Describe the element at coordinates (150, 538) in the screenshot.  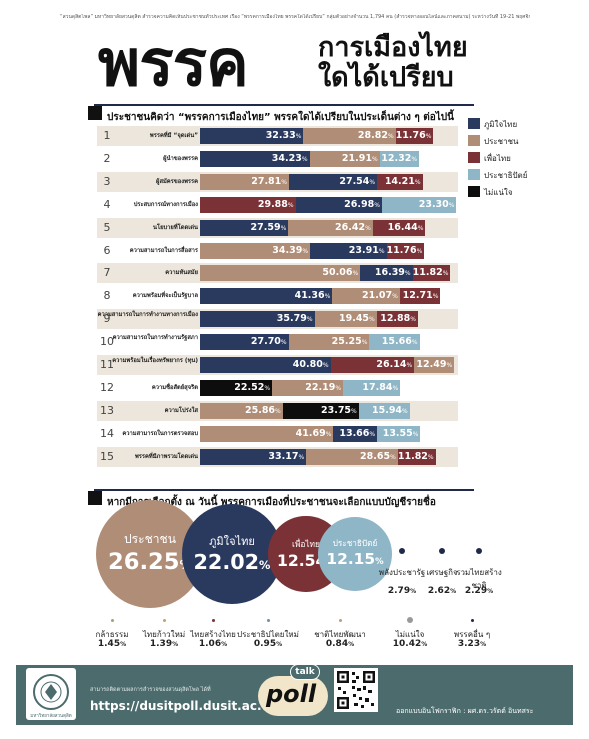
I see `party-name: ประชาชน` at that location.